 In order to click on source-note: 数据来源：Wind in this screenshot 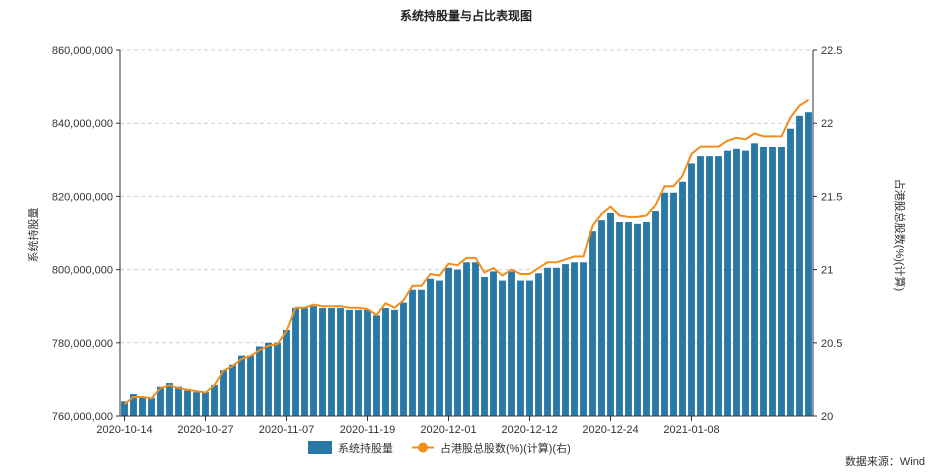, I will do `click(885, 461)`.